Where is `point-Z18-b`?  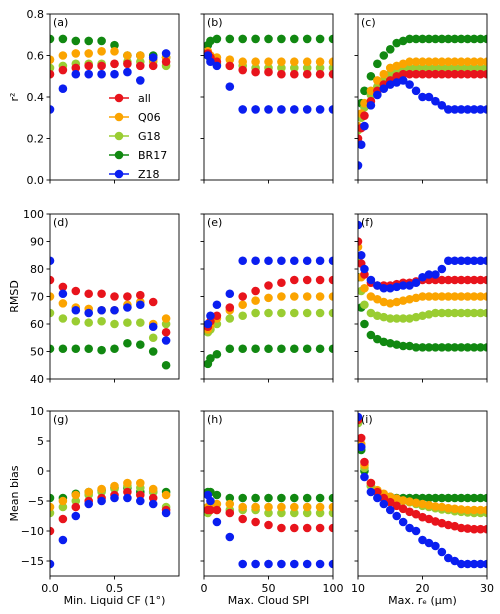
point-Z18-b is located at coordinates (255, 109).